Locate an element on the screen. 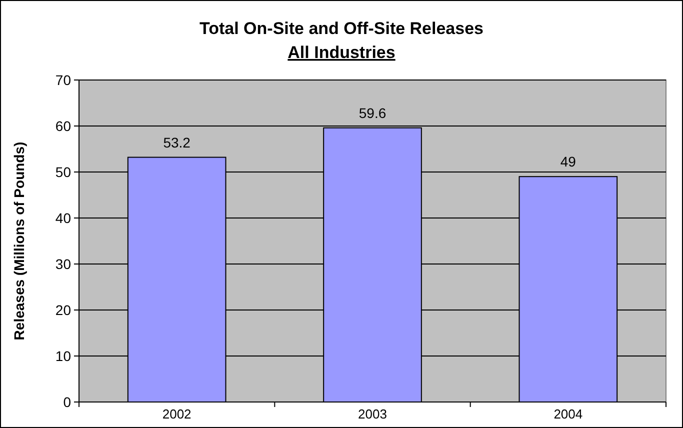  data-label: 59.6 is located at coordinates (372, 112).